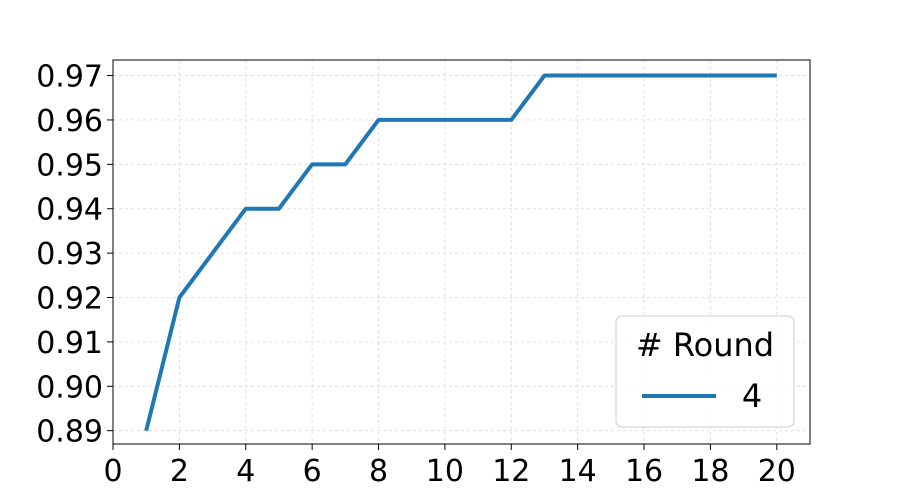  What do you see at coordinates (179, 471) in the screenshot?
I see `x-tick-label: 2` at bounding box center [179, 471].